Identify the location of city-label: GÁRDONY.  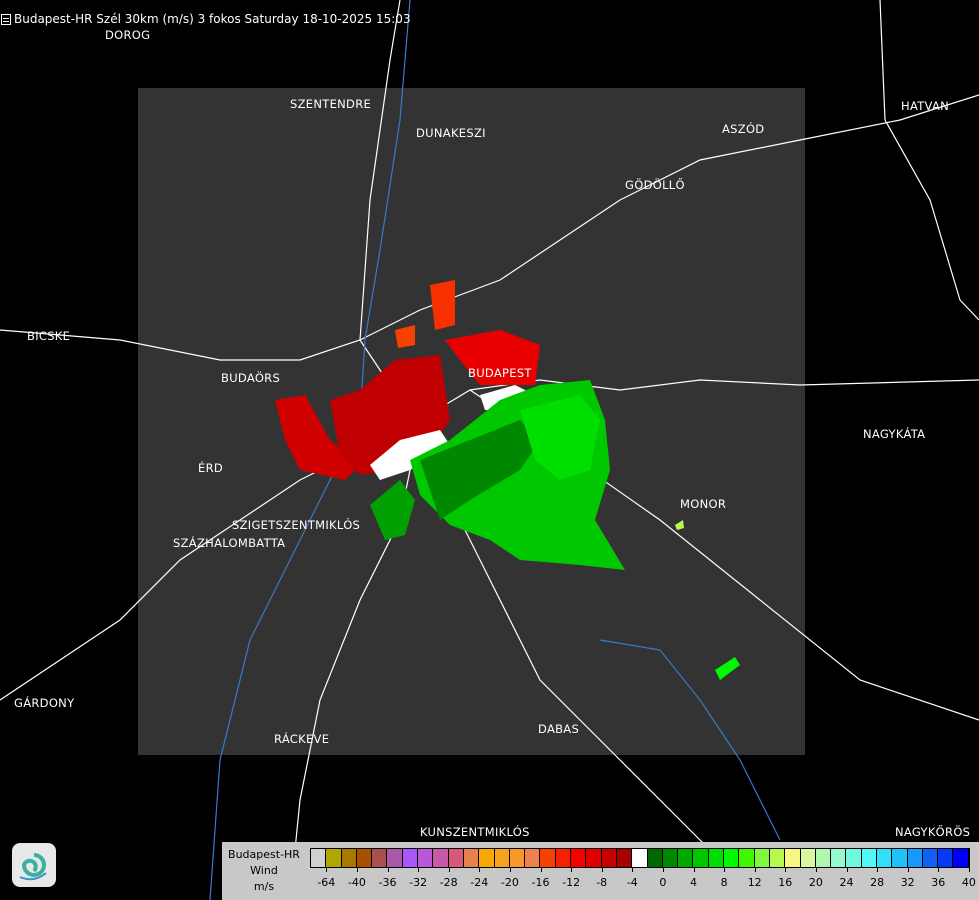
(44, 703).